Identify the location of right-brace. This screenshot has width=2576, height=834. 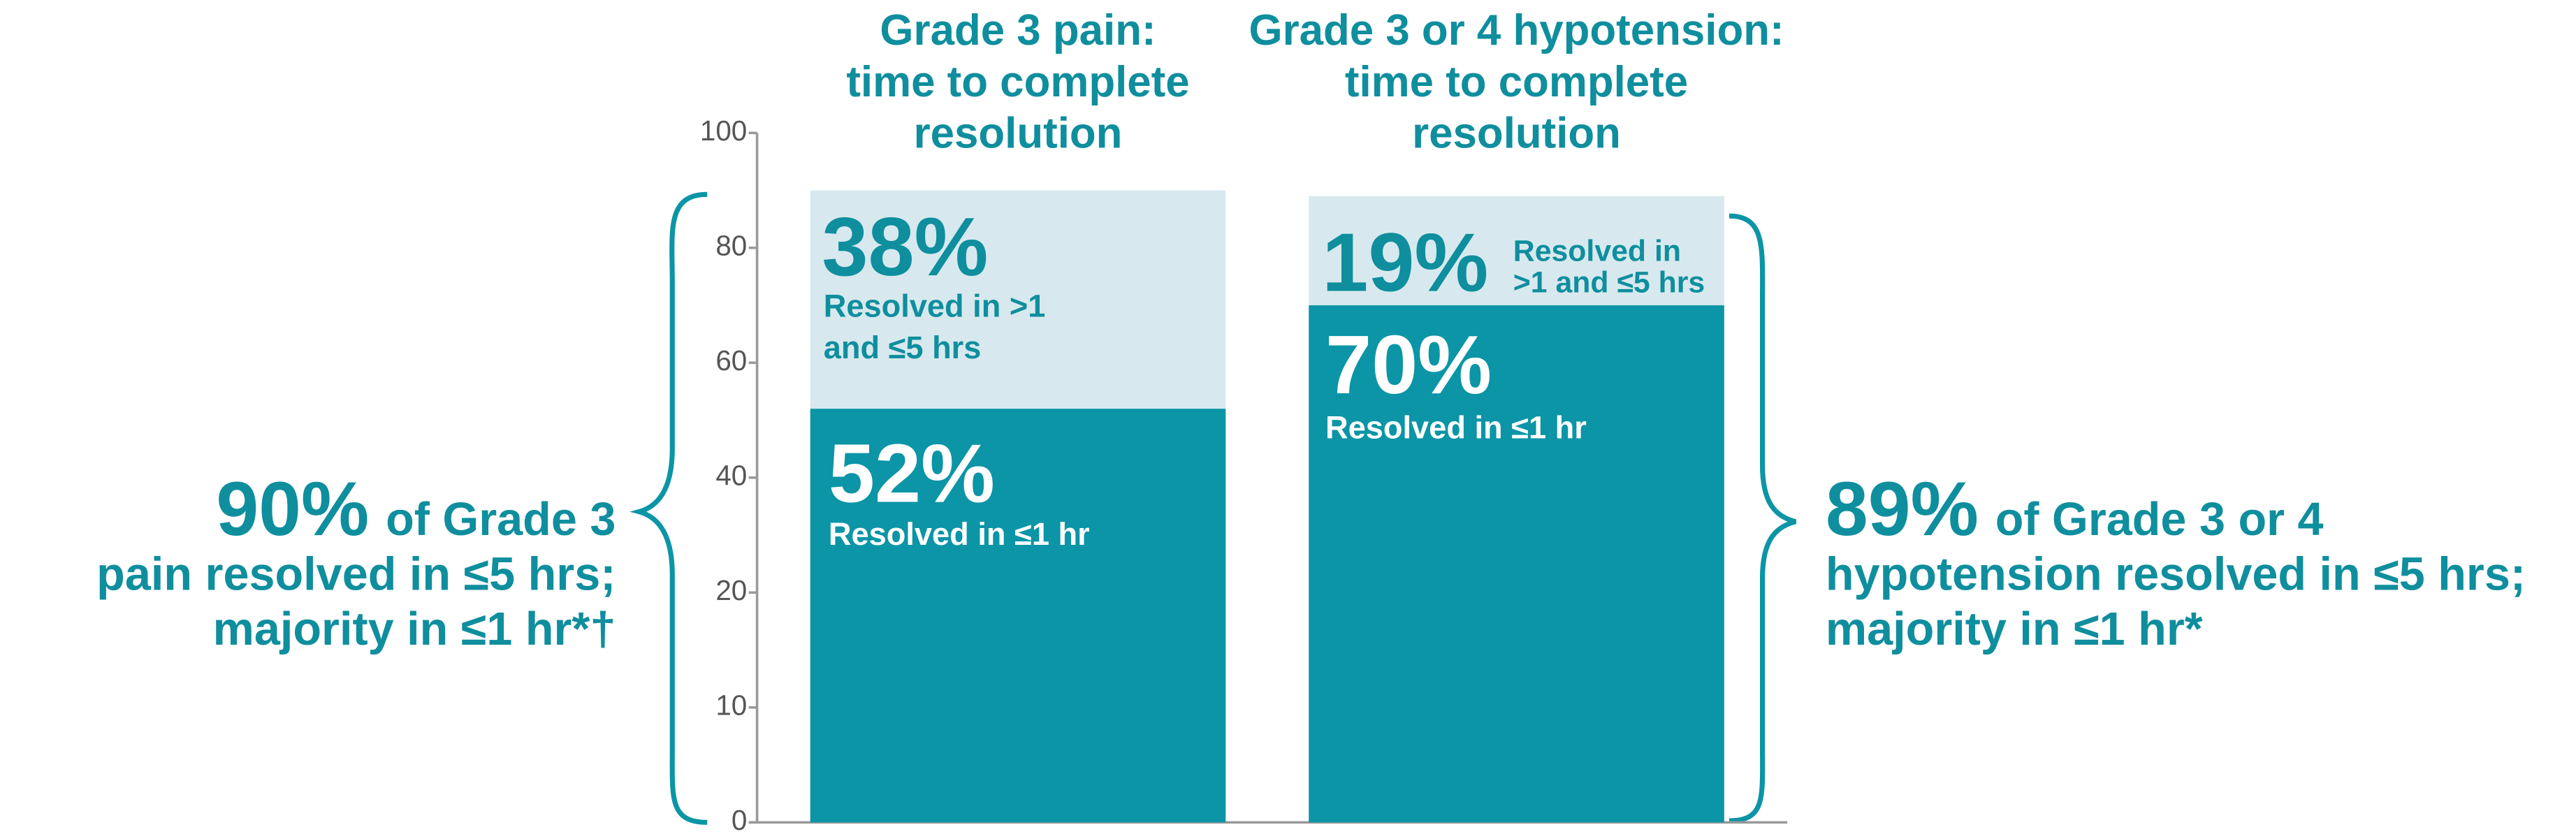
(1763, 518).